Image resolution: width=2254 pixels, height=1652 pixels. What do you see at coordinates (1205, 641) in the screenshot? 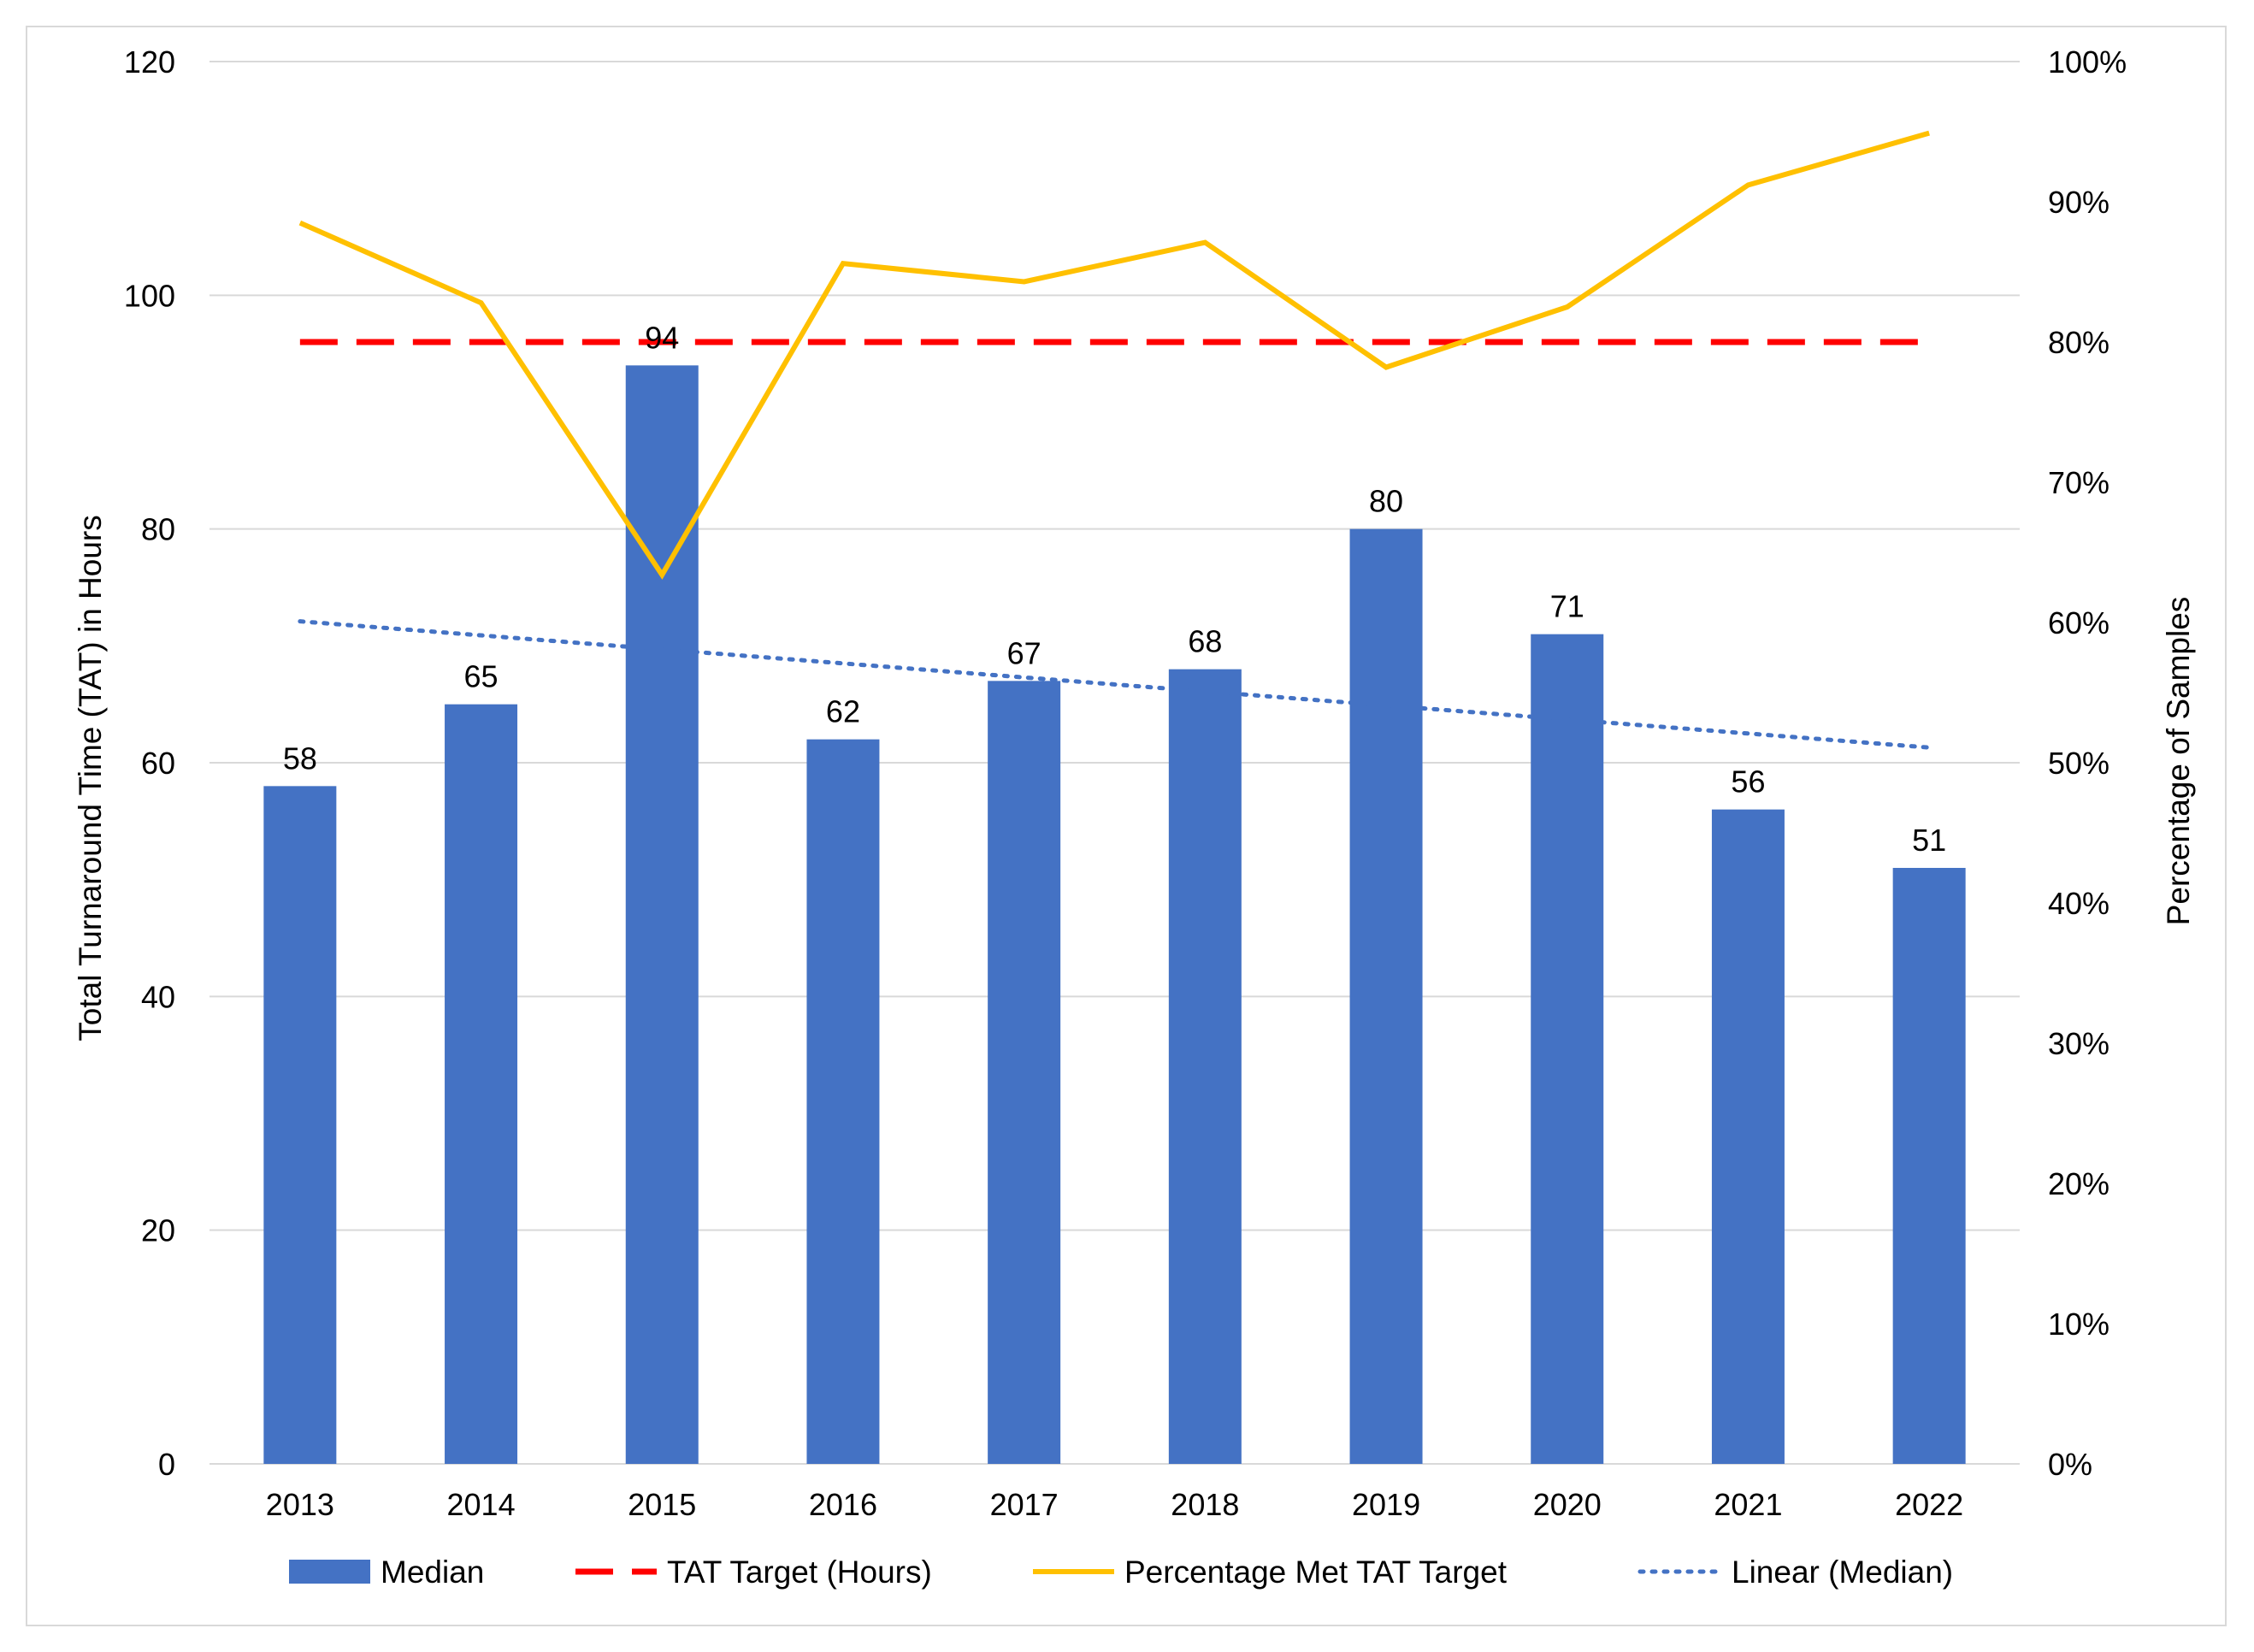
I see `bar-data-label: 68` at bounding box center [1205, 641].